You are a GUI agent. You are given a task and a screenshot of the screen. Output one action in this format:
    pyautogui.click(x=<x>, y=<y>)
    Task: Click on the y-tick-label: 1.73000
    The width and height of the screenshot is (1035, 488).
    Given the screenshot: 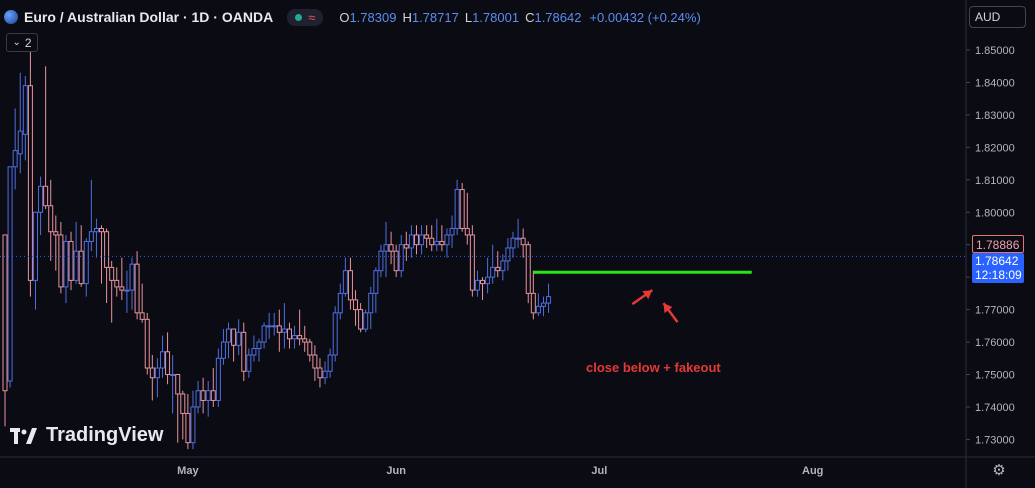 What is the action you would take?
    pyautogui.click(x=995, y=440)
    